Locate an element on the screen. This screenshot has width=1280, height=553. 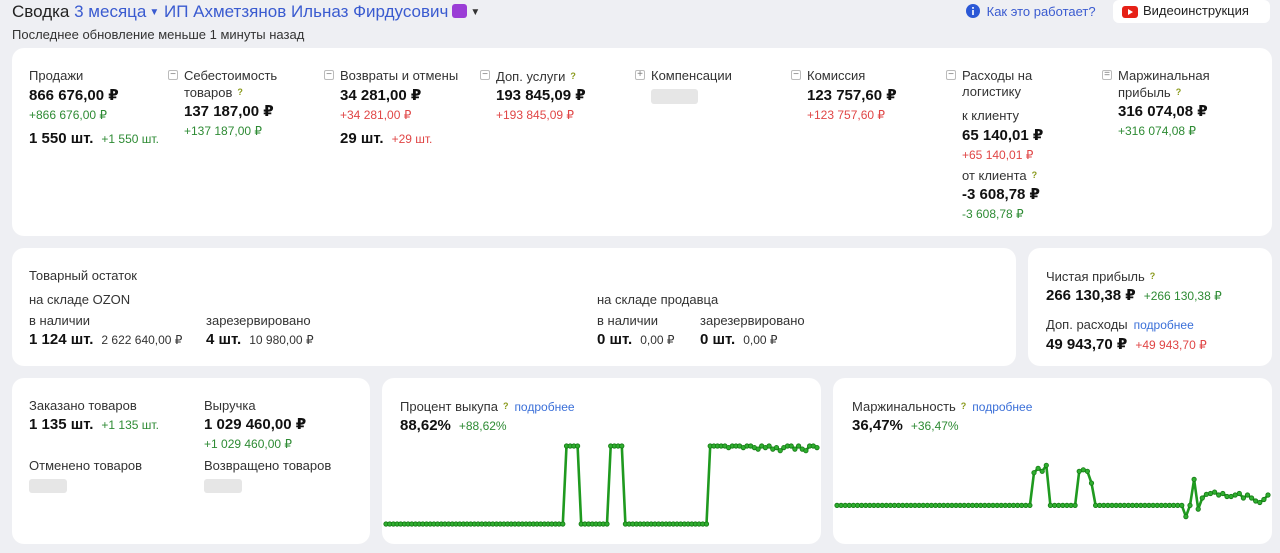
extra-expenses-value: 49 943,70 ₽ +49 943,70 ₽ is located at coordinates (1126, 344).